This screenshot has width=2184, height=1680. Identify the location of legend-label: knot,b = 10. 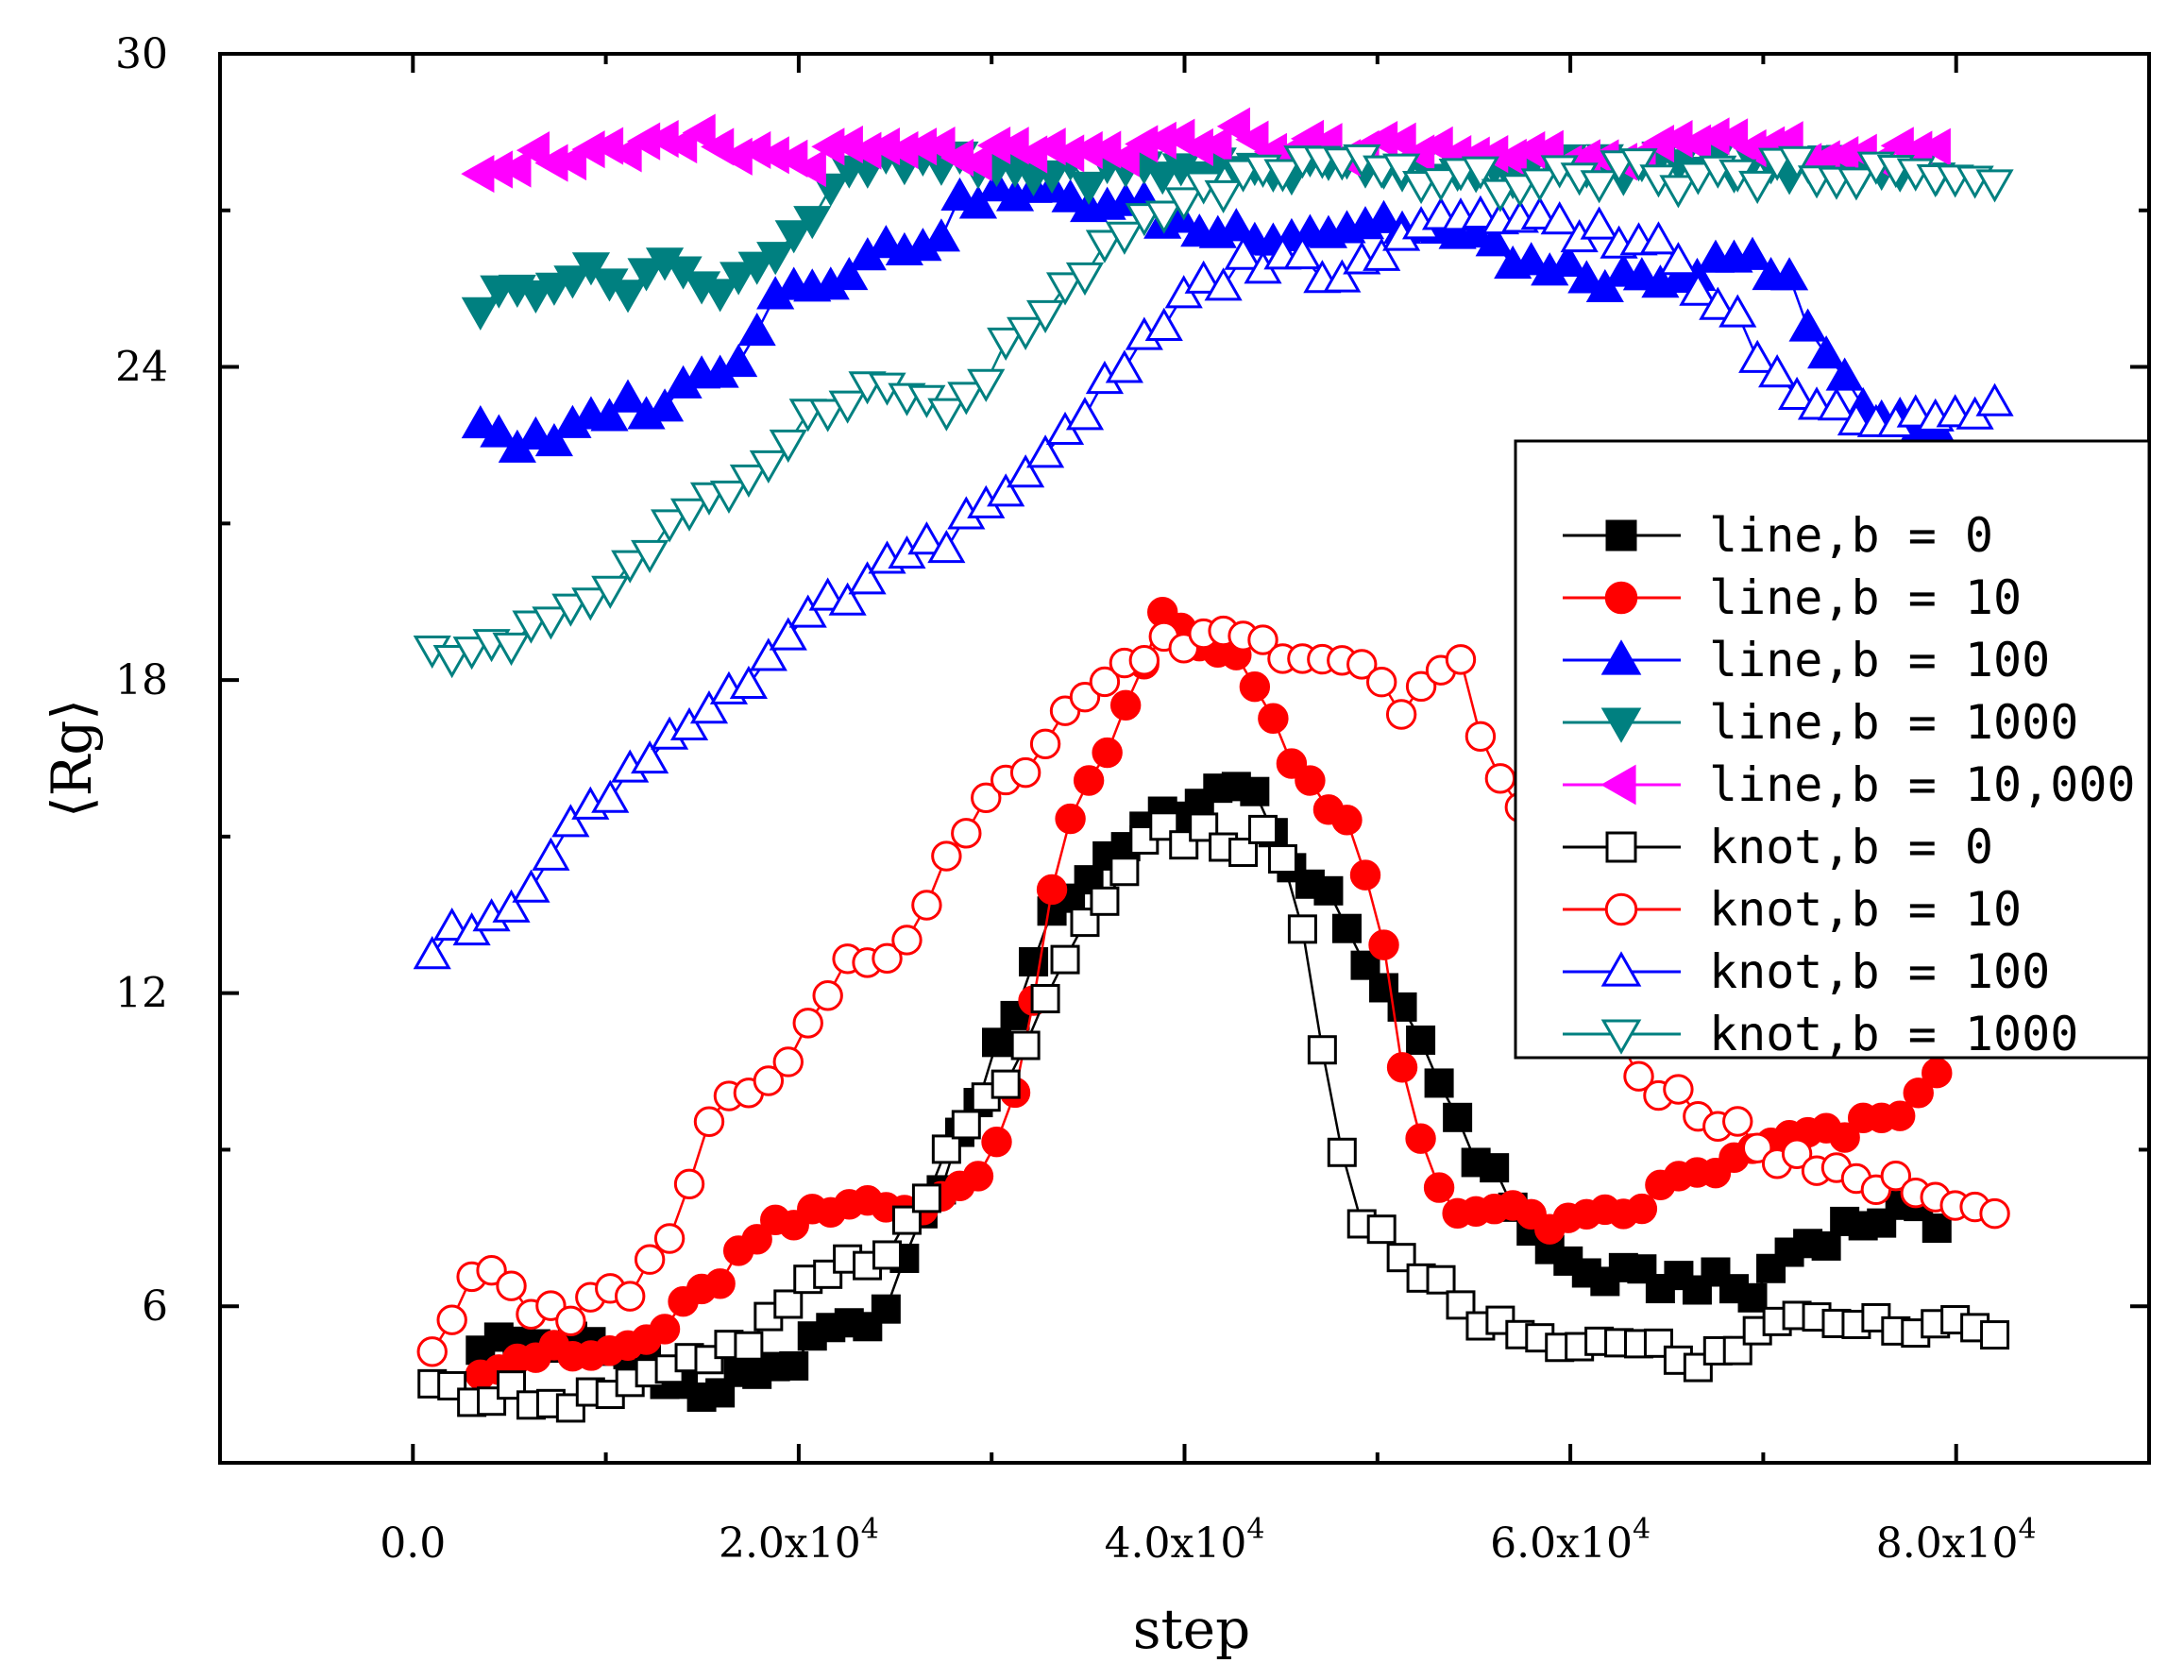
(1865, 909).